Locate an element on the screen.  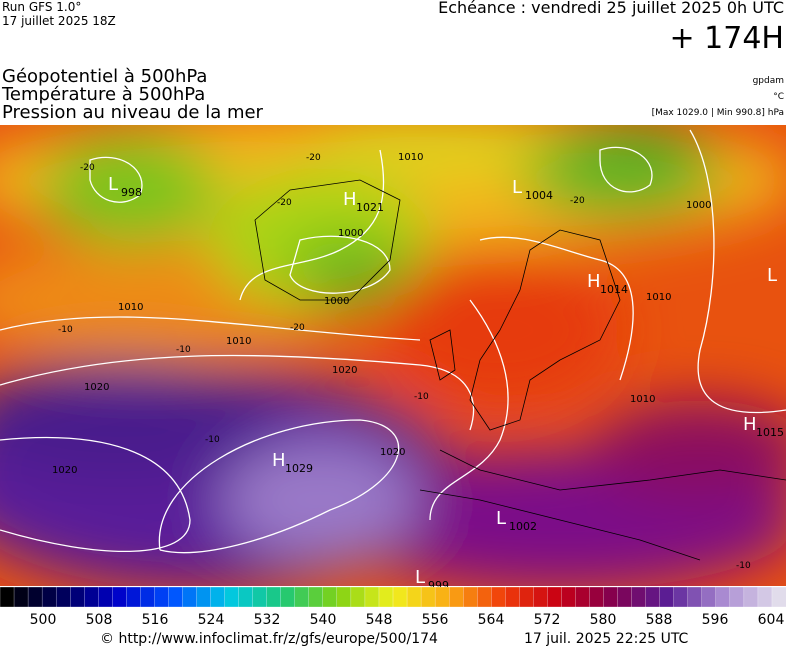
center-value: 1029 is located at coordinates (299, 468).